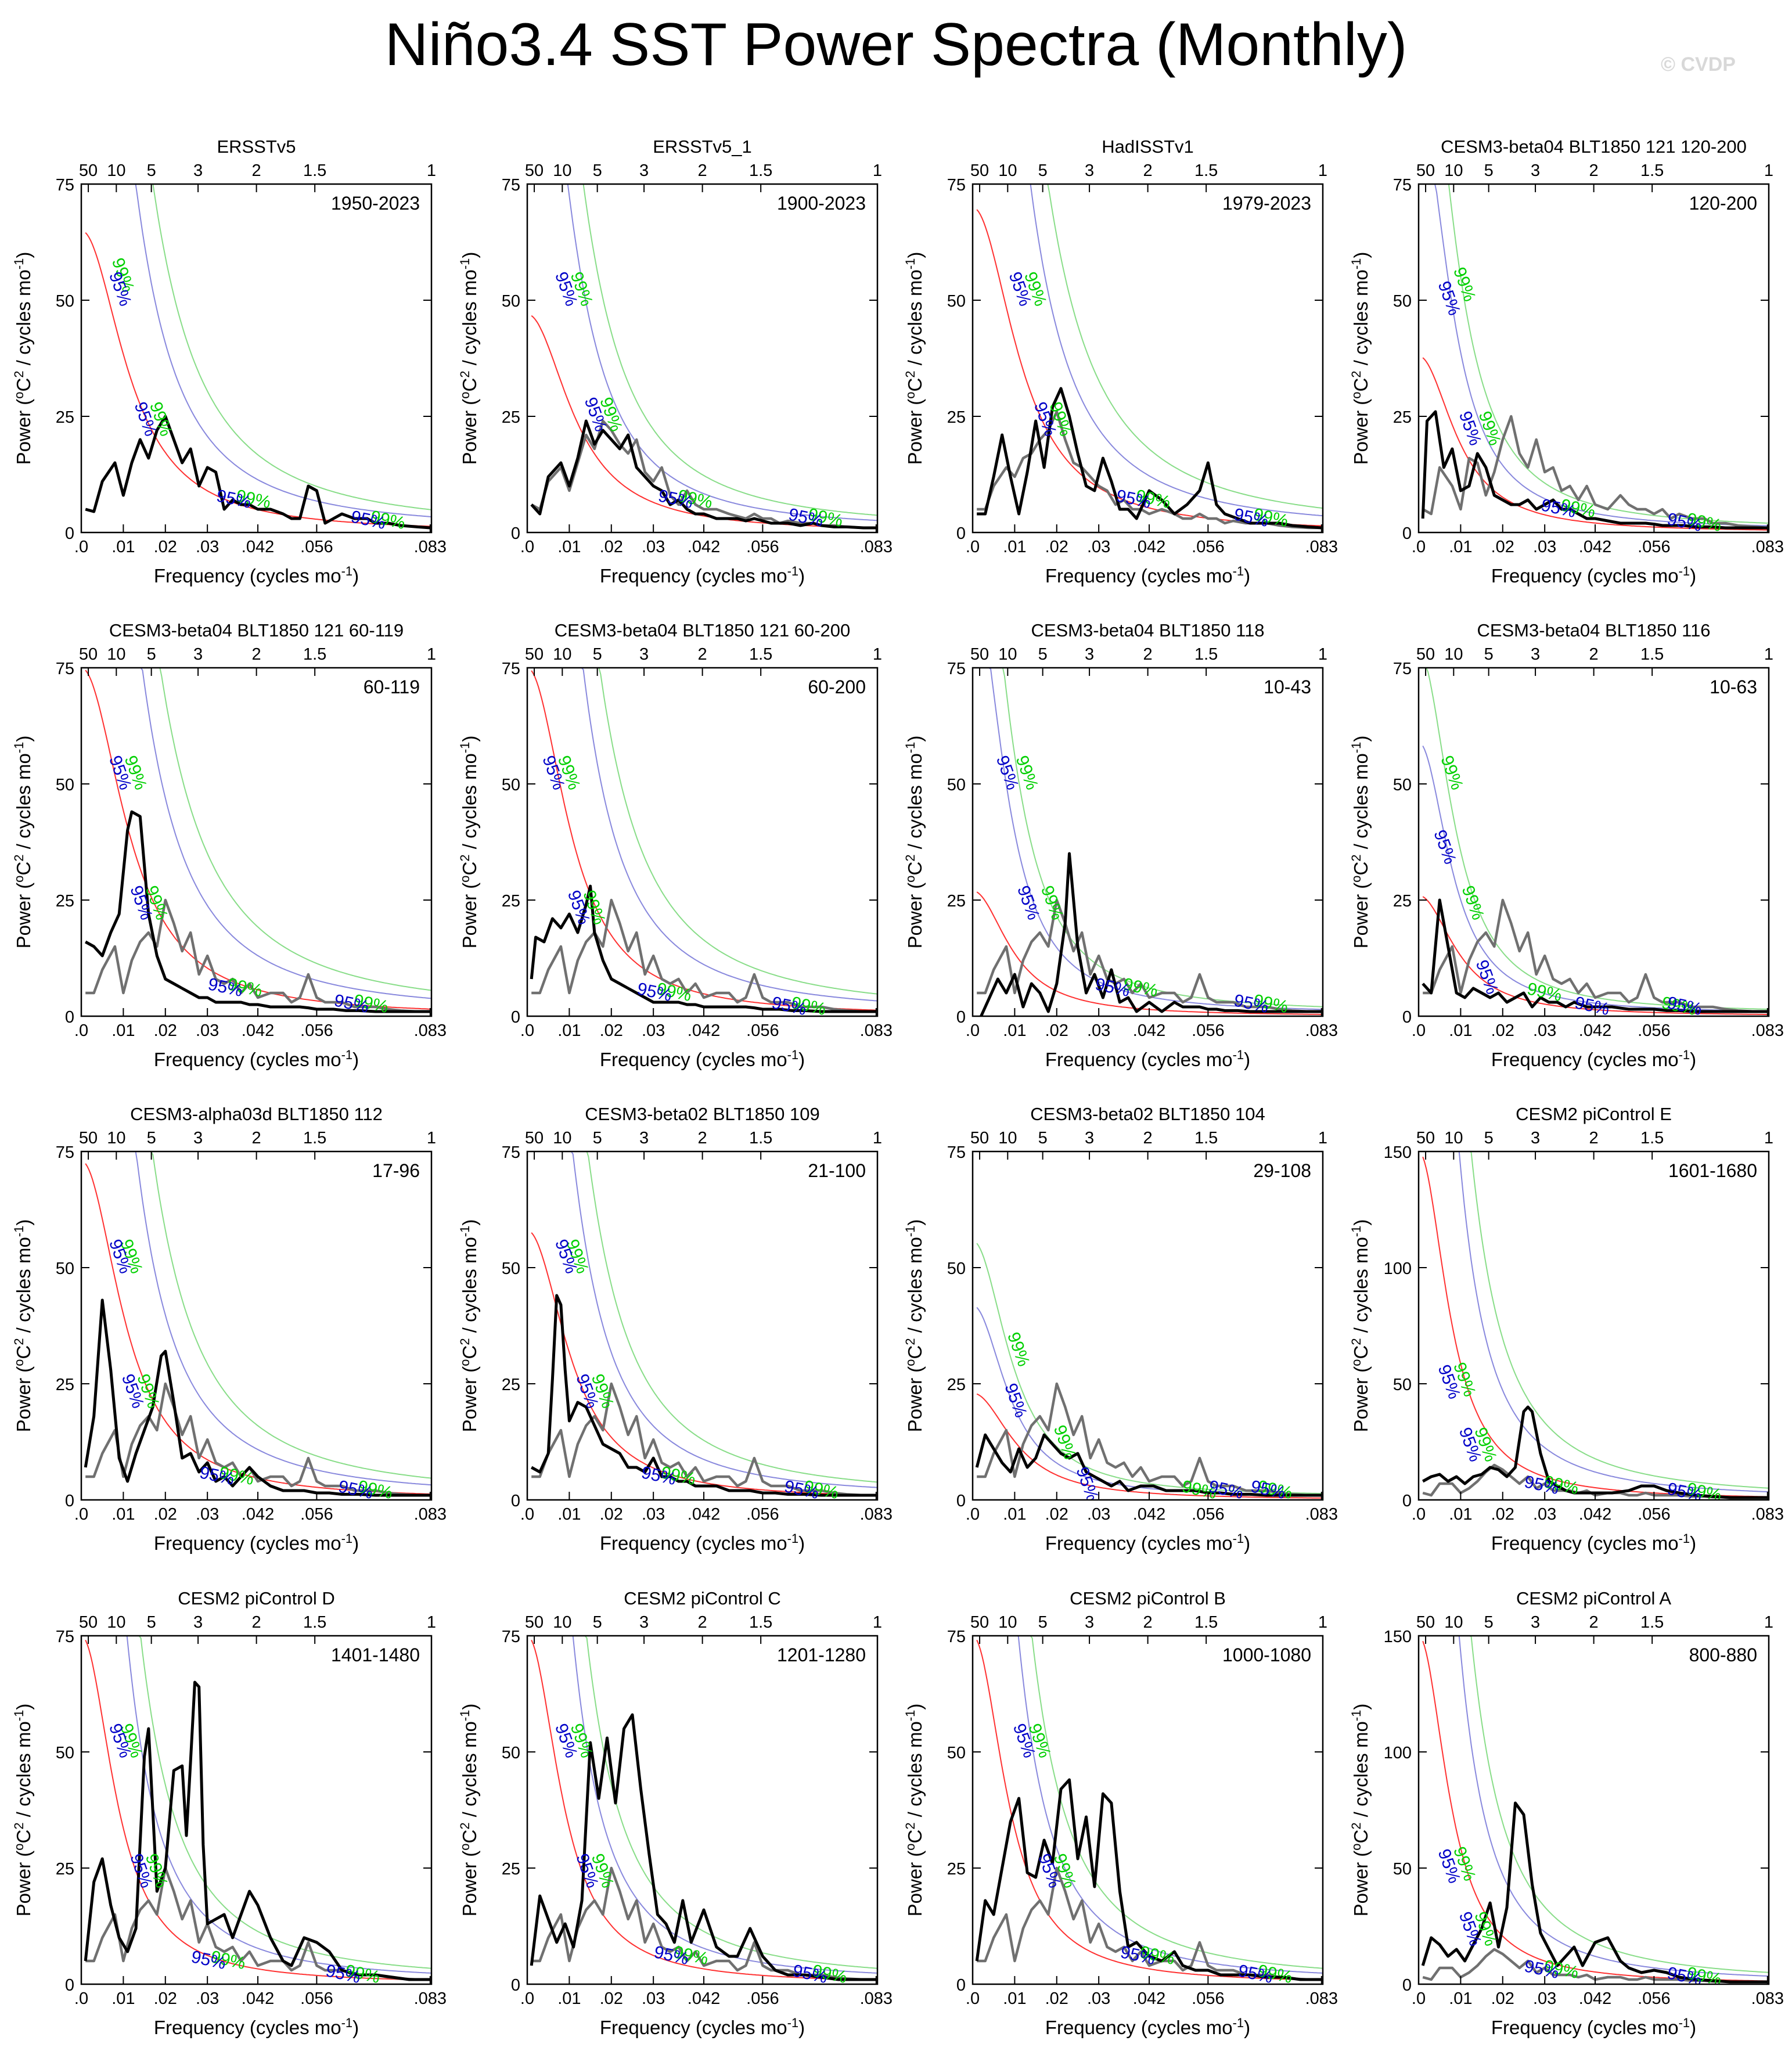  Describe the element at coordinates (703, 630) in the screenshot. I see `panel-title: CESM3-beta04 BLT1850 121 60-200` at that location.